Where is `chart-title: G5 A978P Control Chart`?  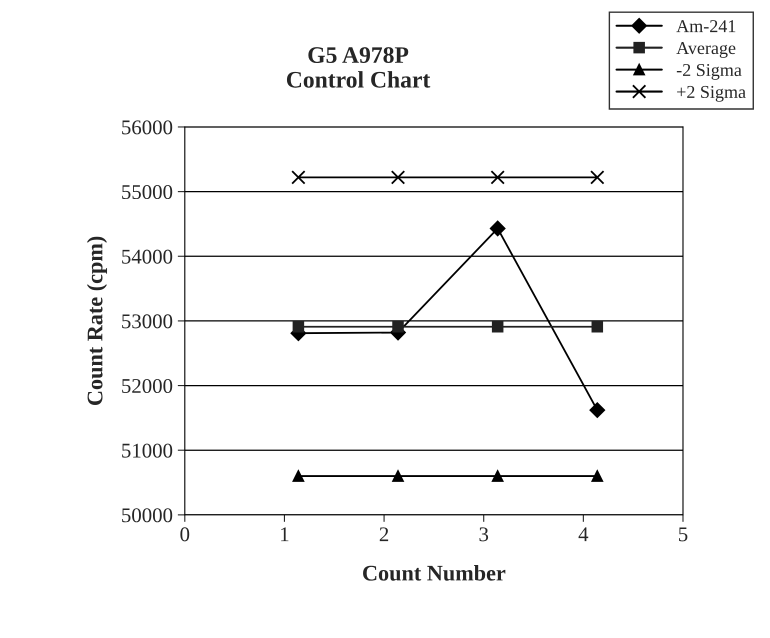
chart-title: G5 A978P Control Chart is located at coordinates (358, 67).